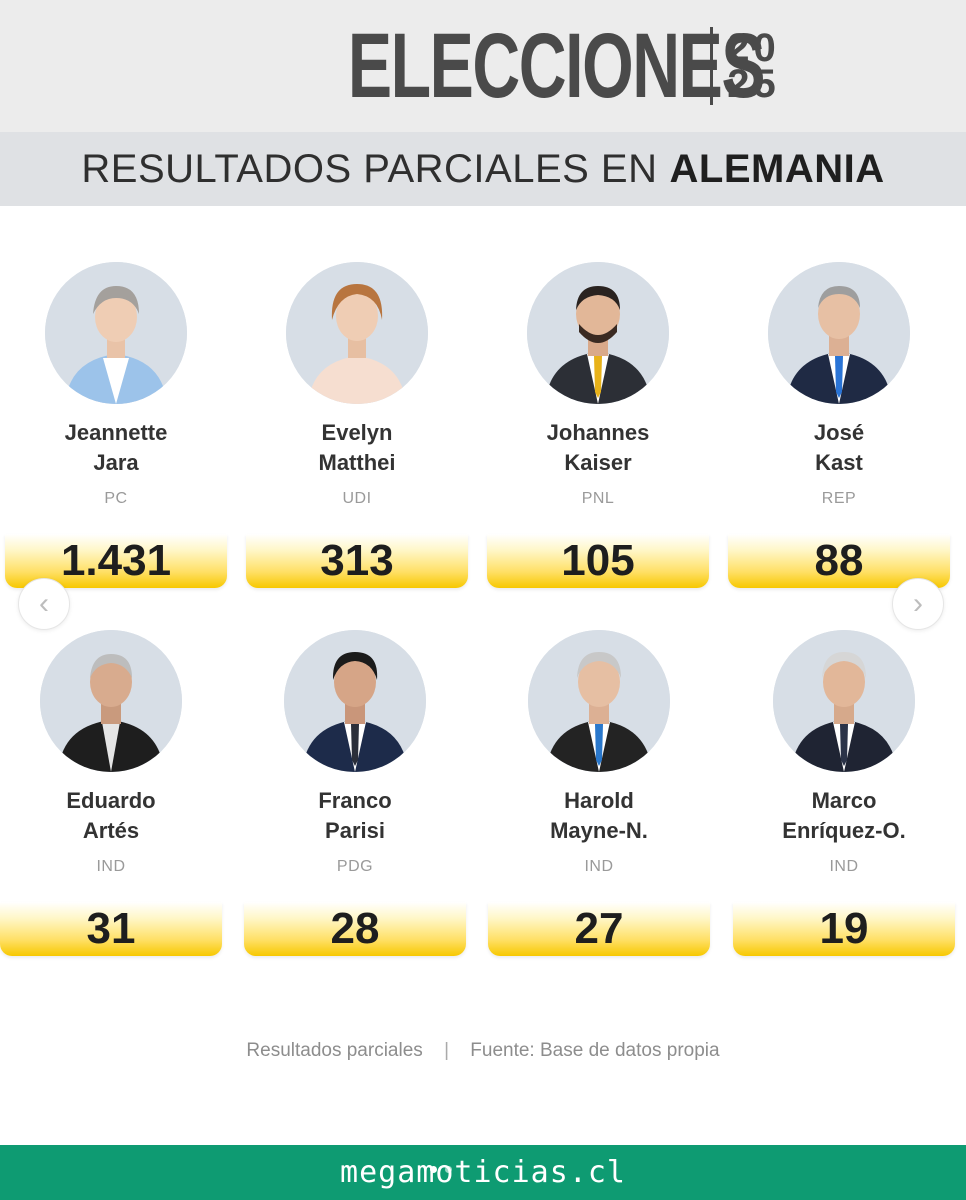 This screenshot has height=1200, width=966. What do you see at coordinates (753, 48) in the screenshot?
I see `brand-year-top: 20` at bounding box center [753, 48].